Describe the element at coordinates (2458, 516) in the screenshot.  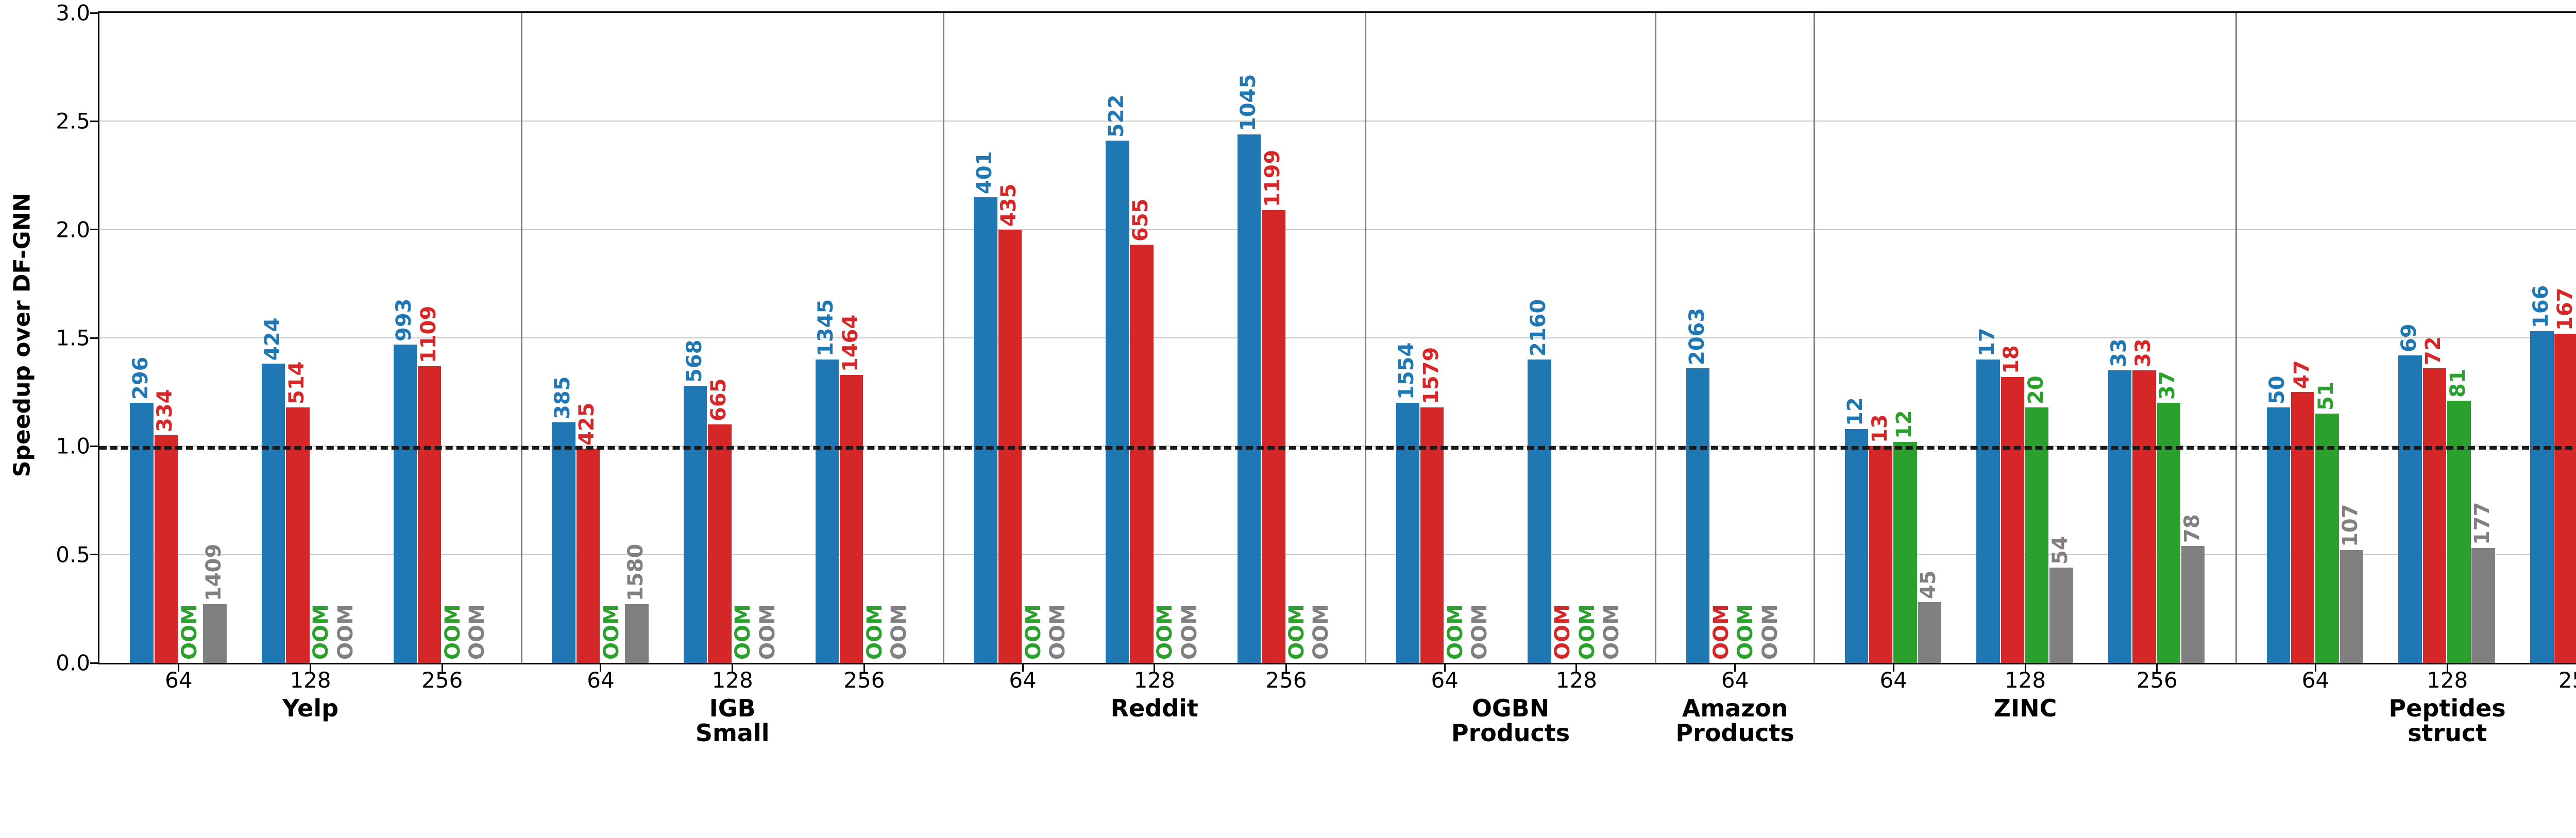
I see `bar-df-gnn-hyper: 81` at that location.